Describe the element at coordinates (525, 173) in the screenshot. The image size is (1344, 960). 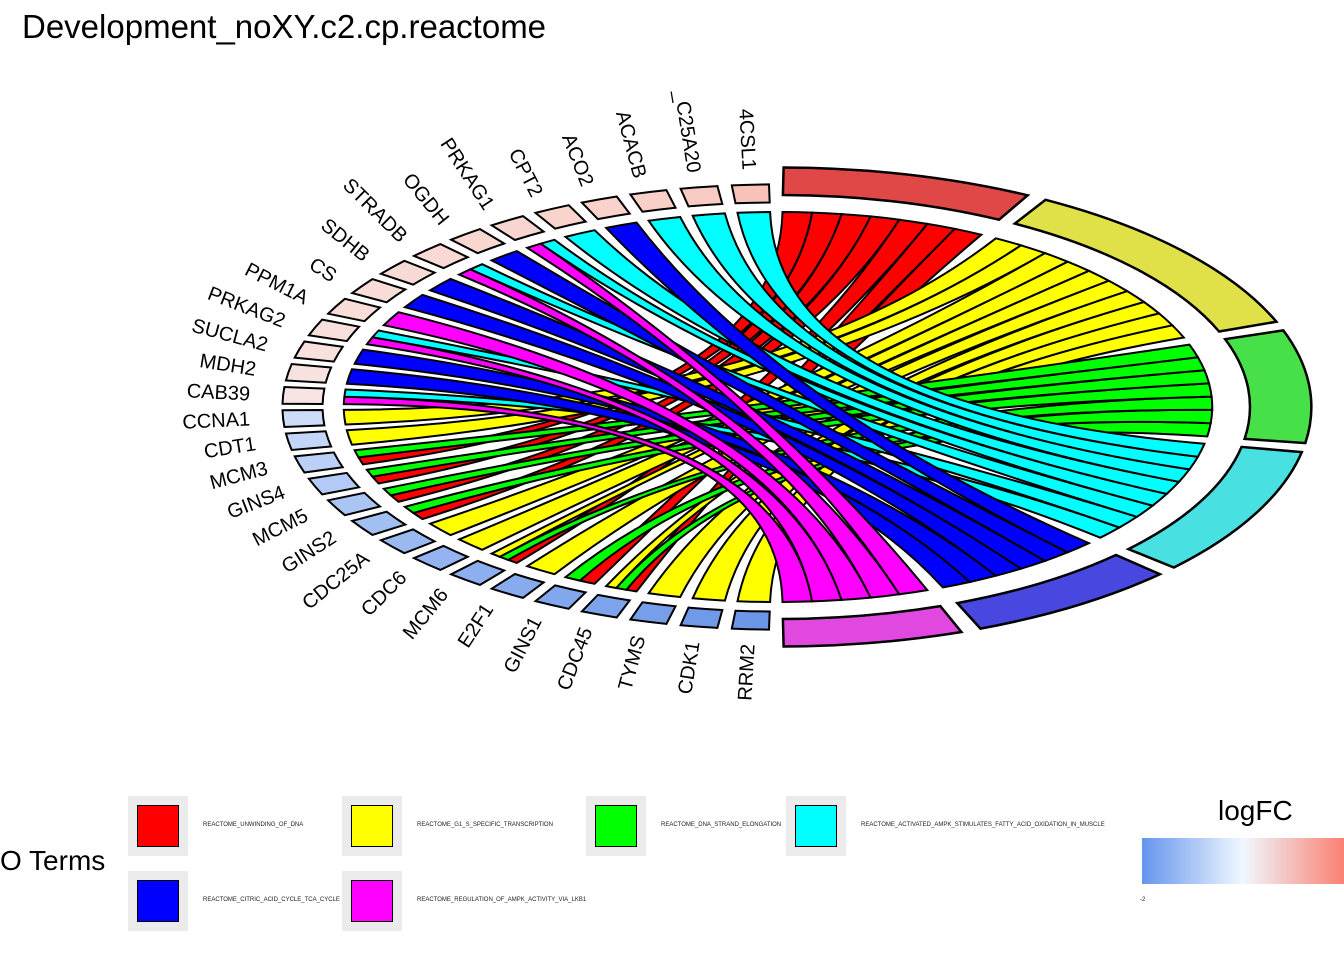
I see `gene-label: CPT2` at that location.